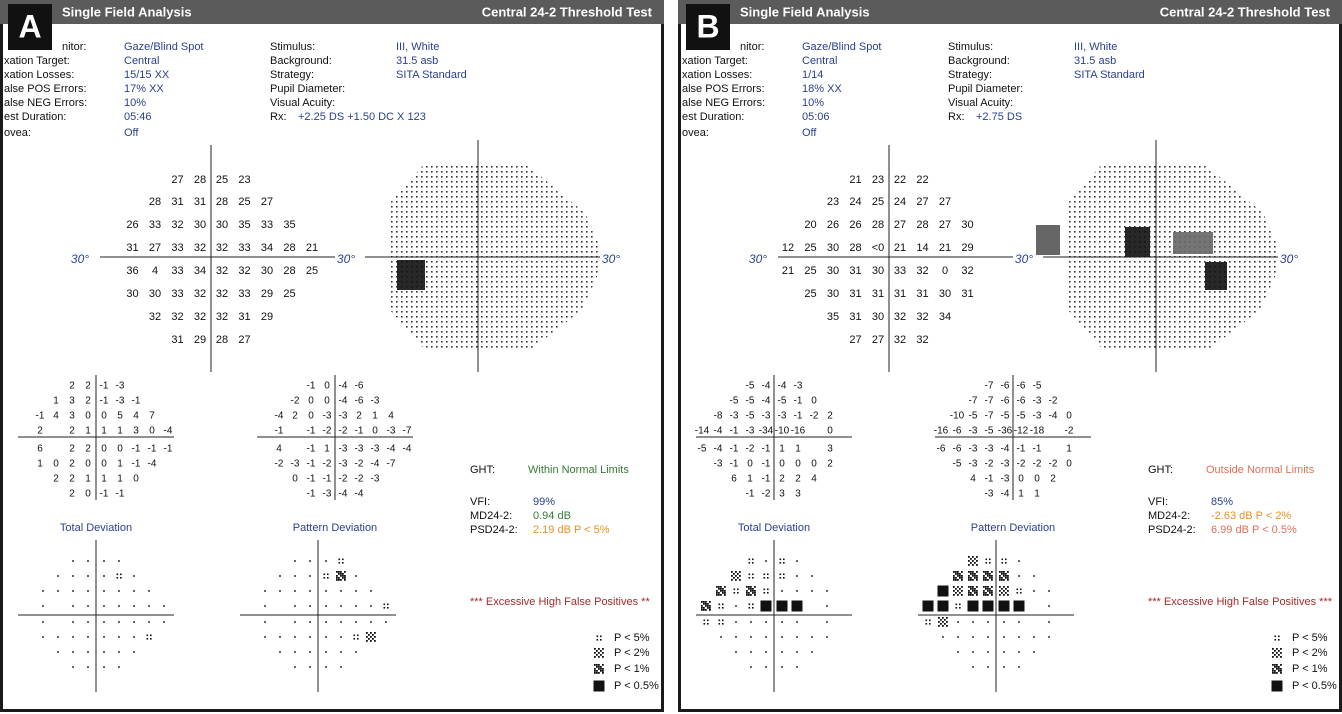  I want to click on legend-label: P < 2%, so click(632, 653).